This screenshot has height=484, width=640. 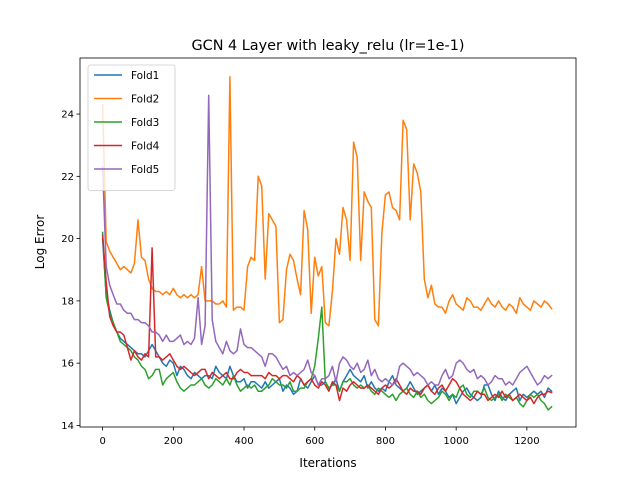 I want to click on legend-label-fold1: Fold1, so click(x=145, y=76).